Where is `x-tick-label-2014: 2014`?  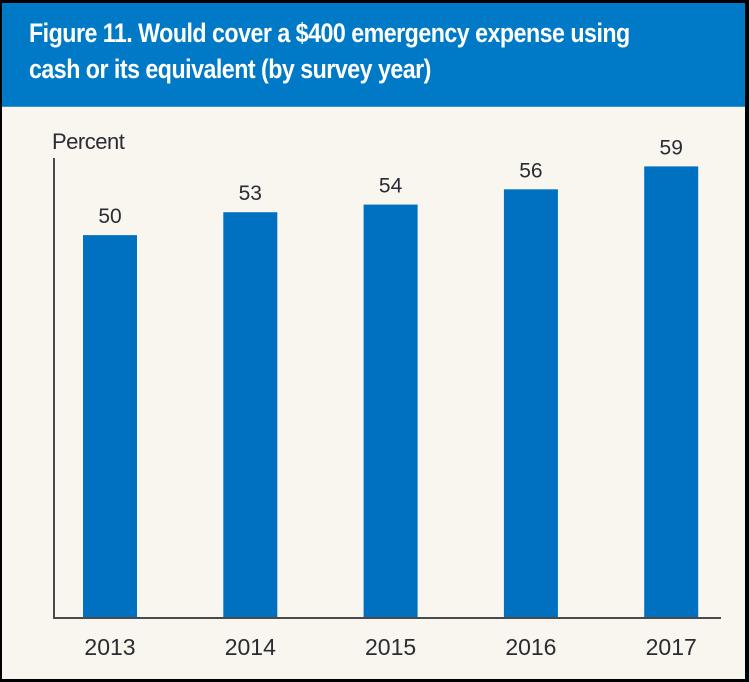
x-tick-label-2014: 2014 is located at coordinates (250, 647).